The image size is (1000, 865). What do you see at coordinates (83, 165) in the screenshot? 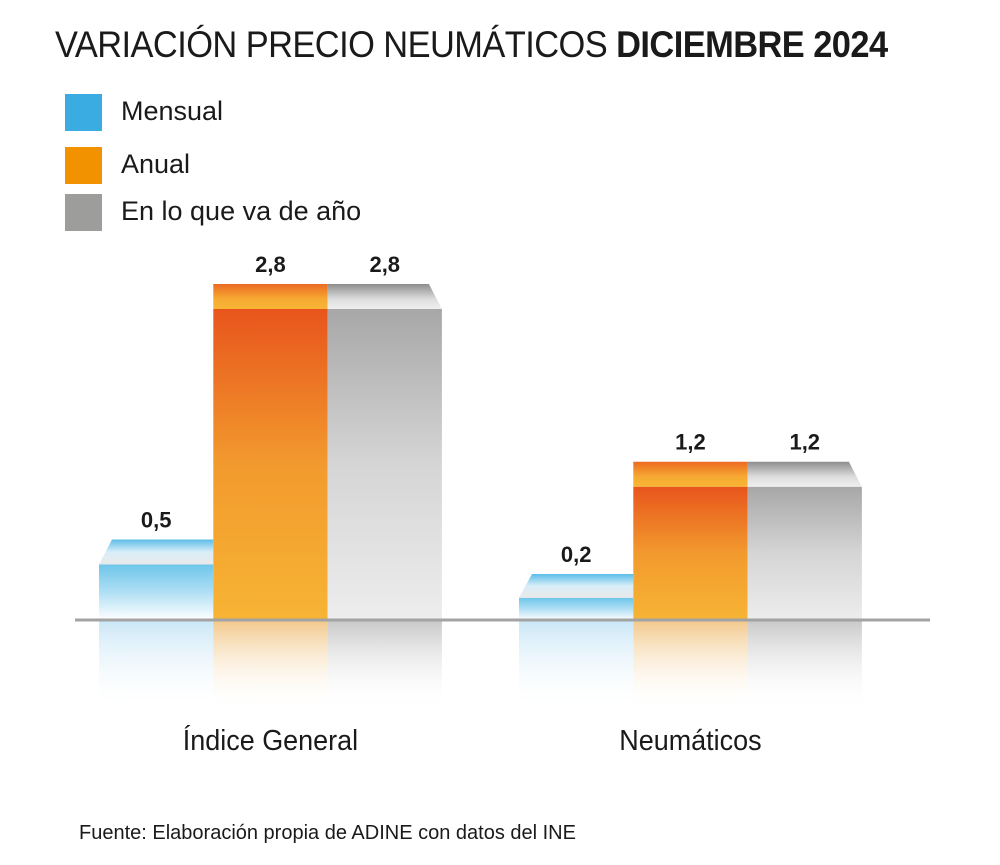
I see `legend-swatch-anual` at bounding box center [83, 165].